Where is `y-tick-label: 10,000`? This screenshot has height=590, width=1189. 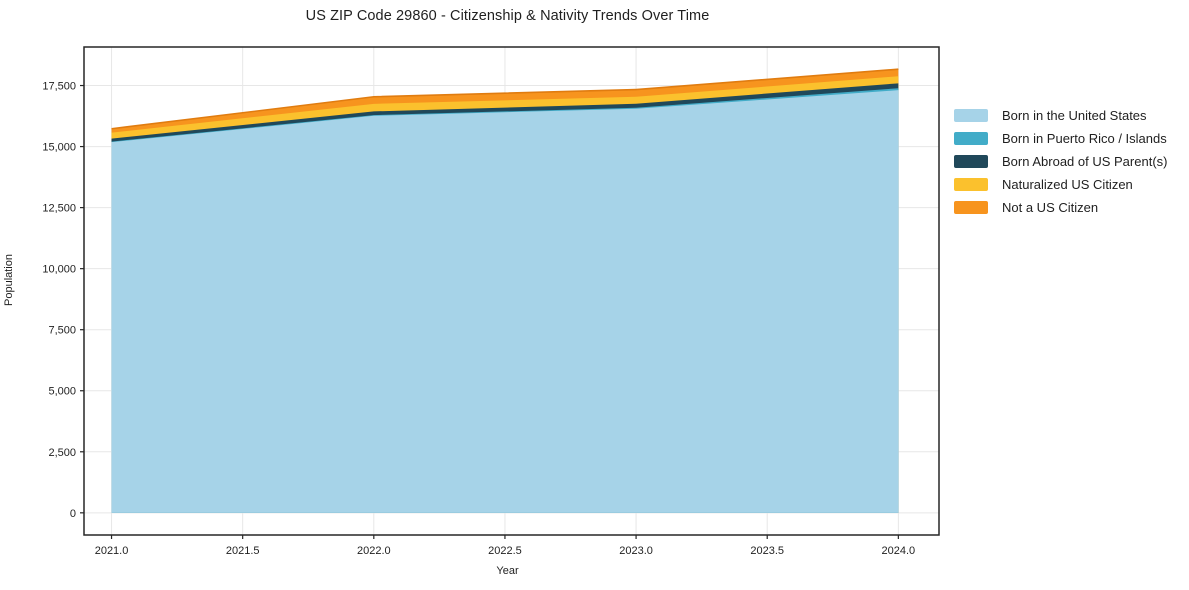
y-tick-label: 10,000 is located at coordinates (59, 270).